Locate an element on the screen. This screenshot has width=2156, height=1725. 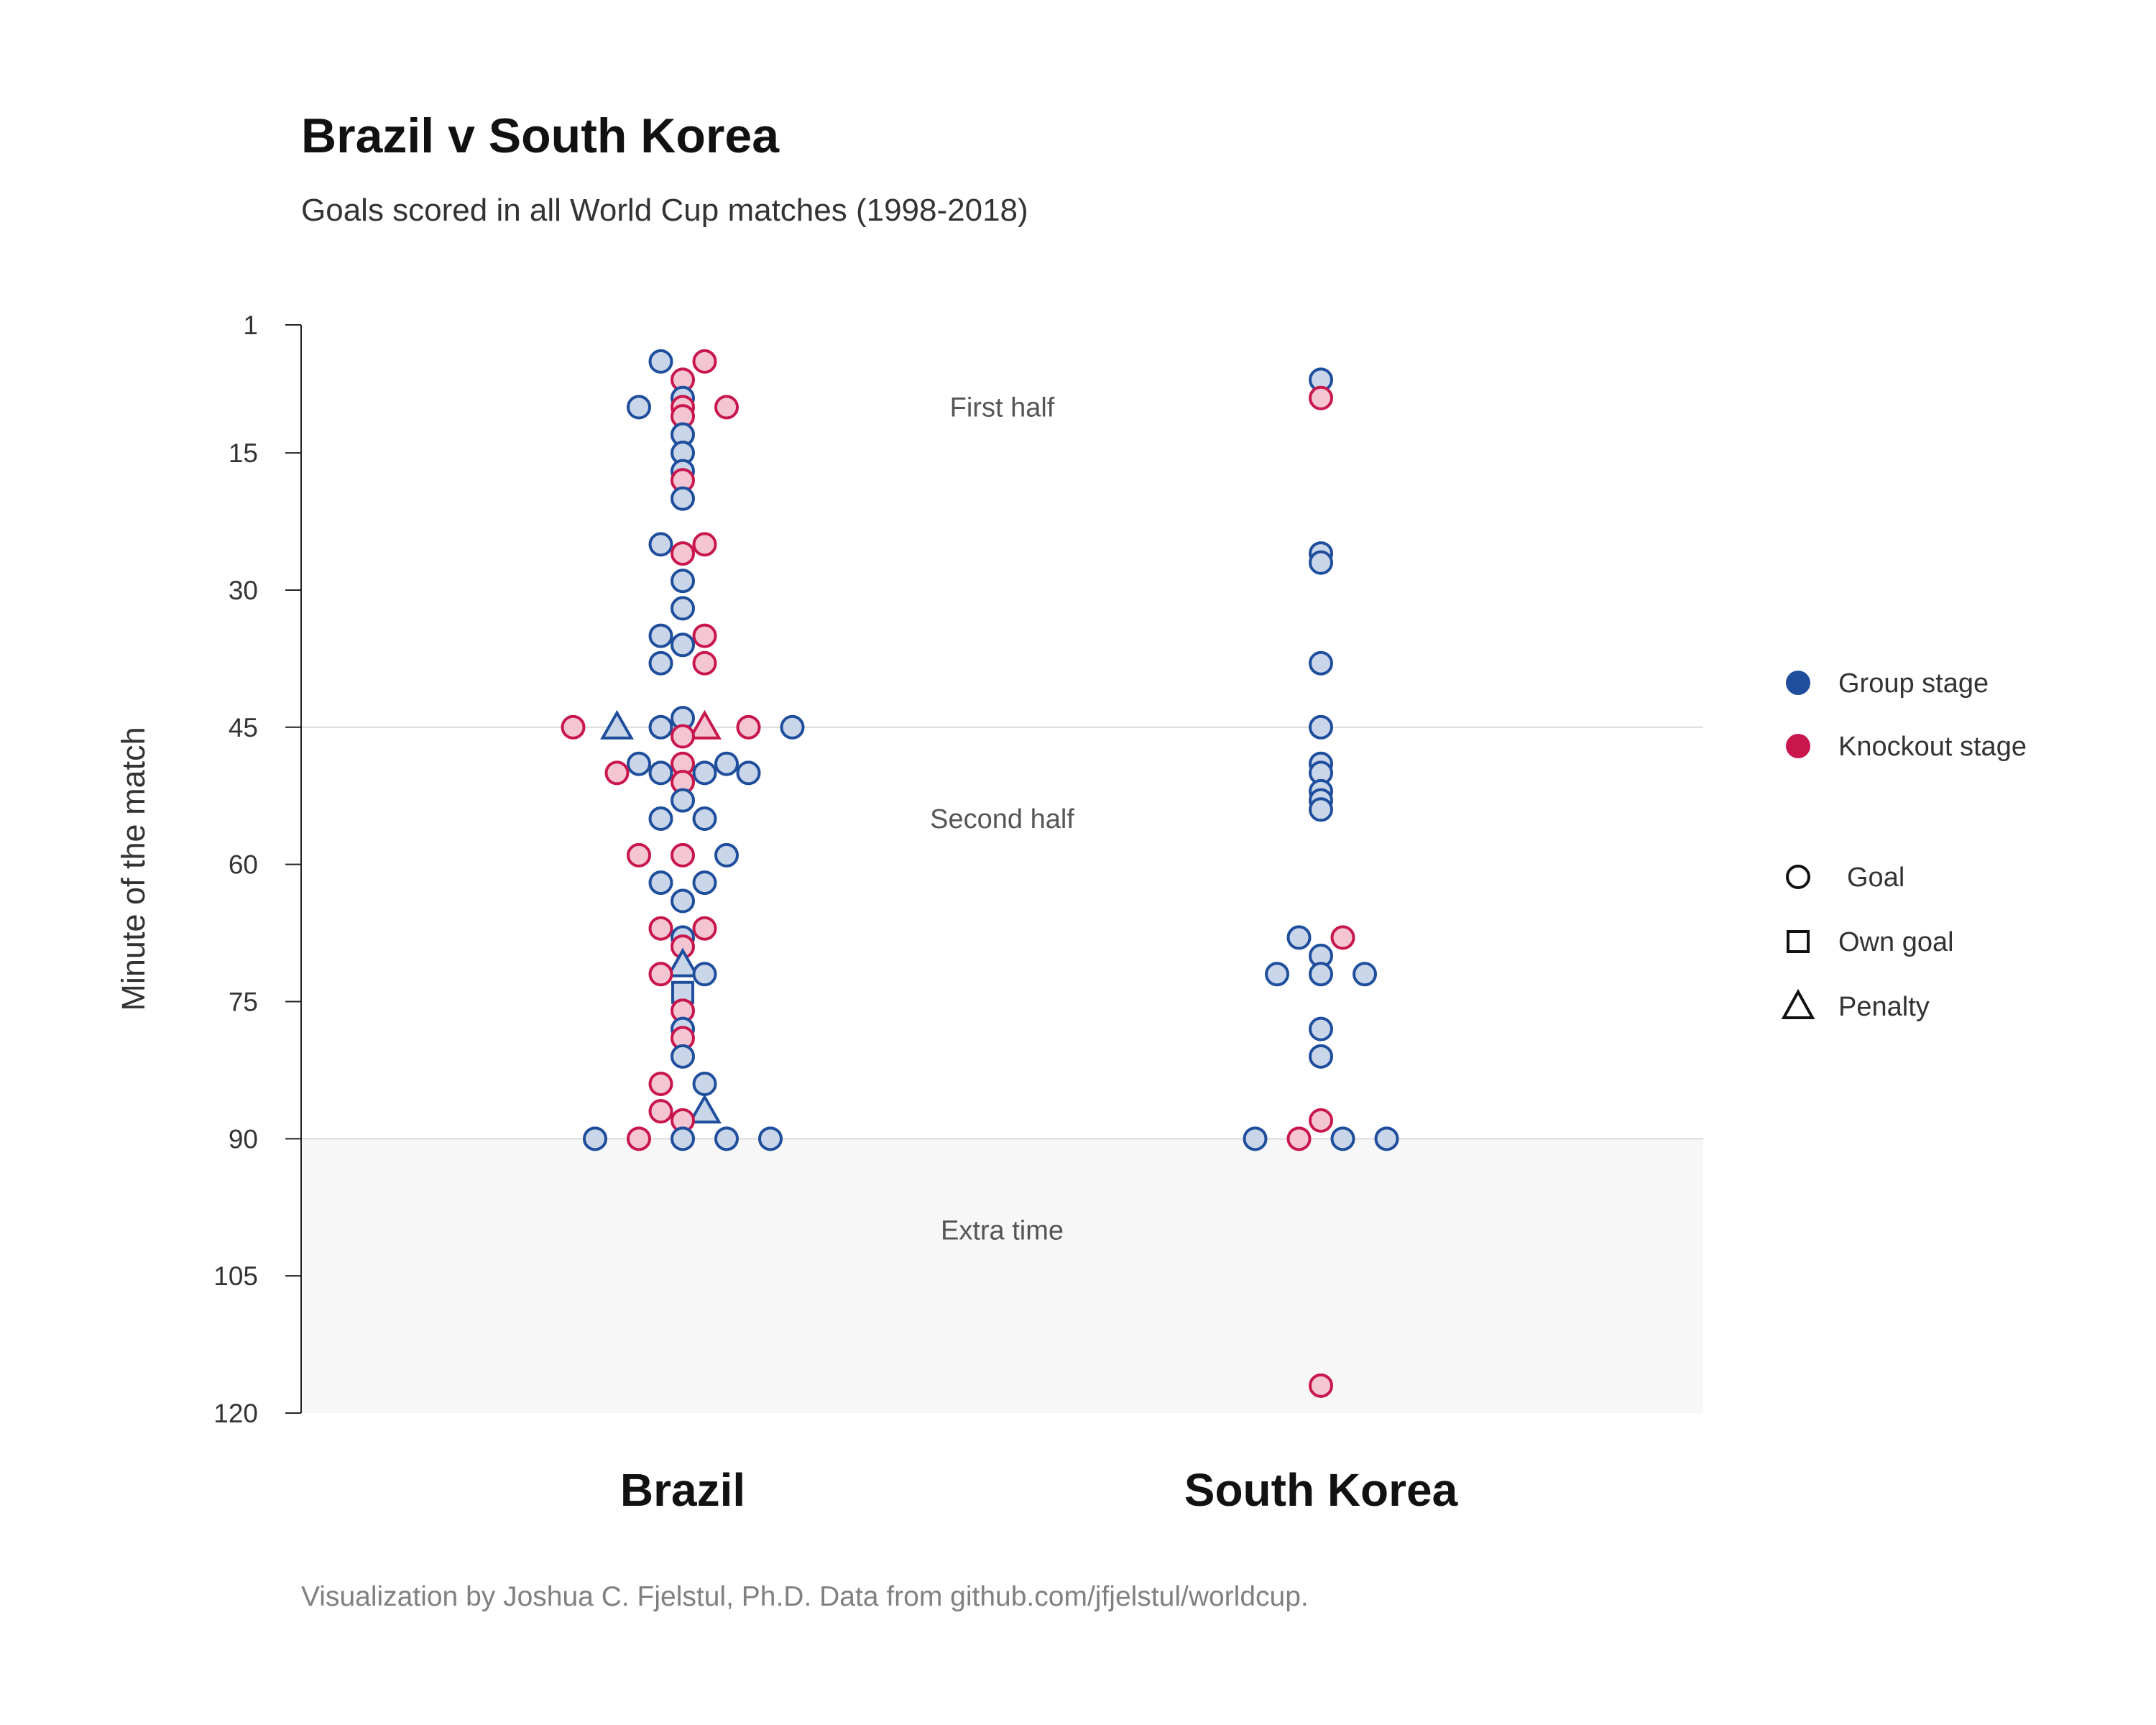
circle-icon is located at coordinates (1798, 877).